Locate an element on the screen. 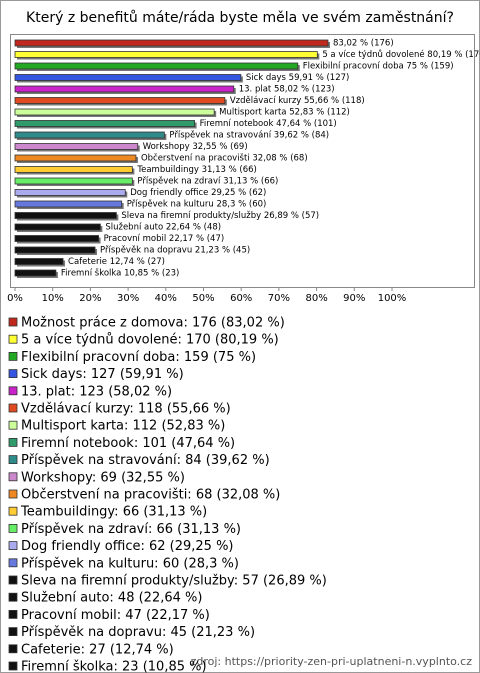 This screenshot has width=480, height=673. value-label: Teambuildingy 31,13 % (66) is located at coordinates (196, 170).